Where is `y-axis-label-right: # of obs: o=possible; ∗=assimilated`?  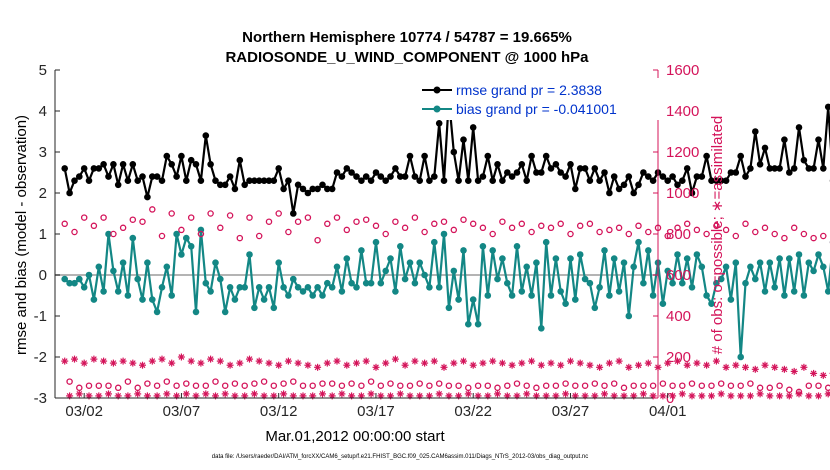 y-axis-label-right: # of obs: o=possible; ∗=assimilated is located at coordinates (717, 235).